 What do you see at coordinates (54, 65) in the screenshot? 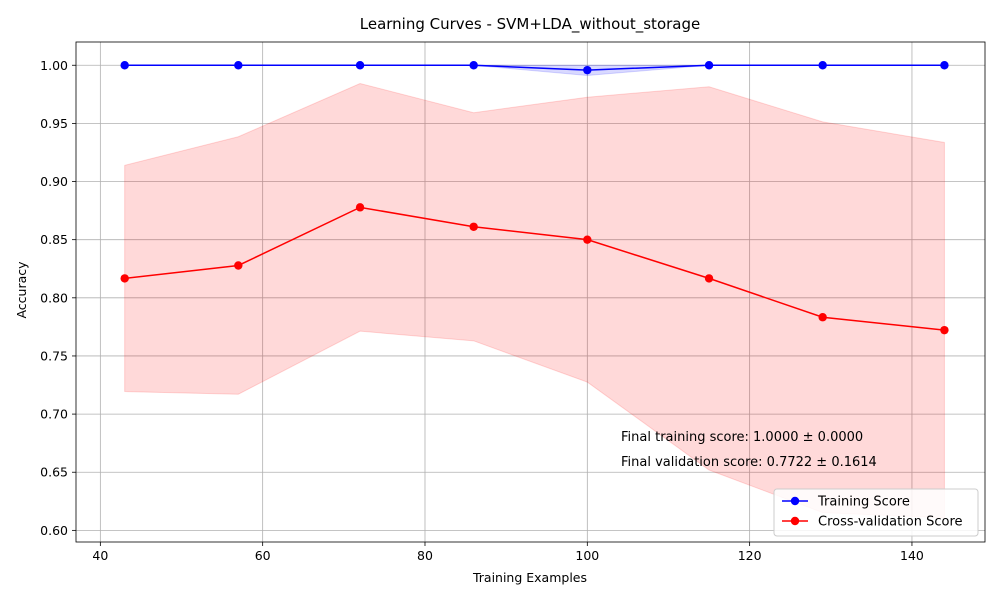
I see `y-tick-label: 1.00` at bounding box center [54, 65].